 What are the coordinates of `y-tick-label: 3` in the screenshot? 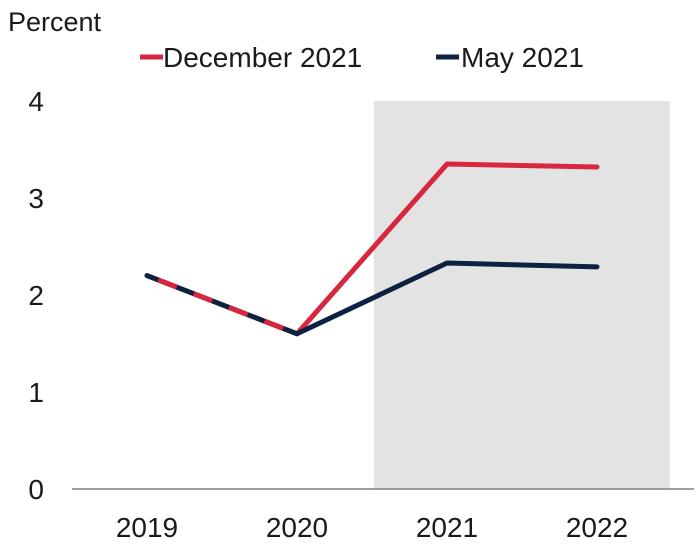 It's located at (36, 198).